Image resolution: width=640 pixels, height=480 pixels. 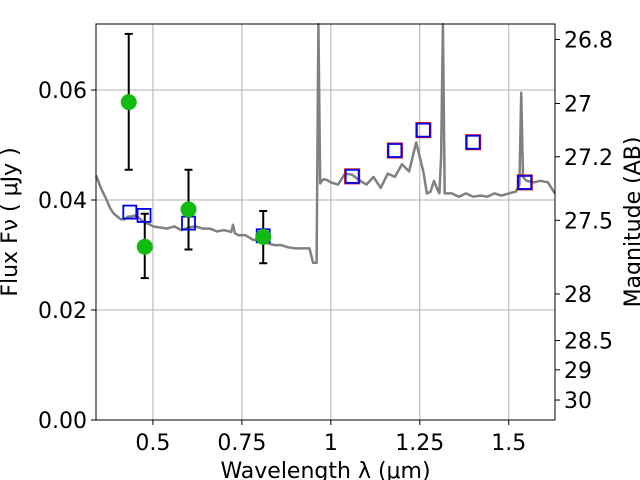 What do you see at coordinates (588, 40) in the screenshot?
I see `right-tick-label: 26.8` at bounding box center [588, 40].